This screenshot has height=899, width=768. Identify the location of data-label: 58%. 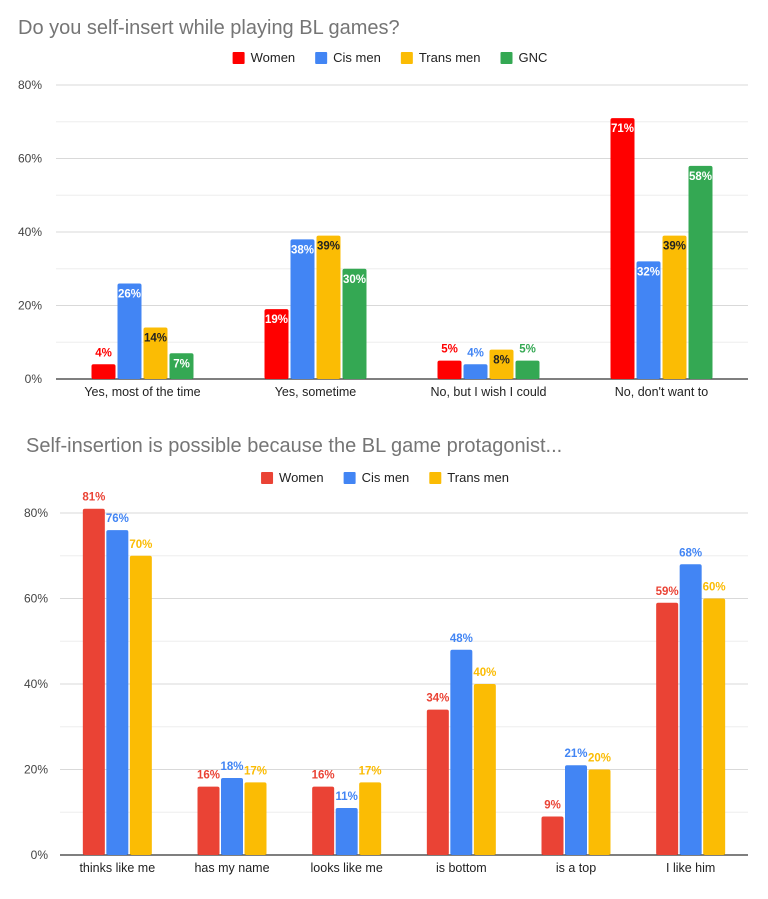
(700, 177).